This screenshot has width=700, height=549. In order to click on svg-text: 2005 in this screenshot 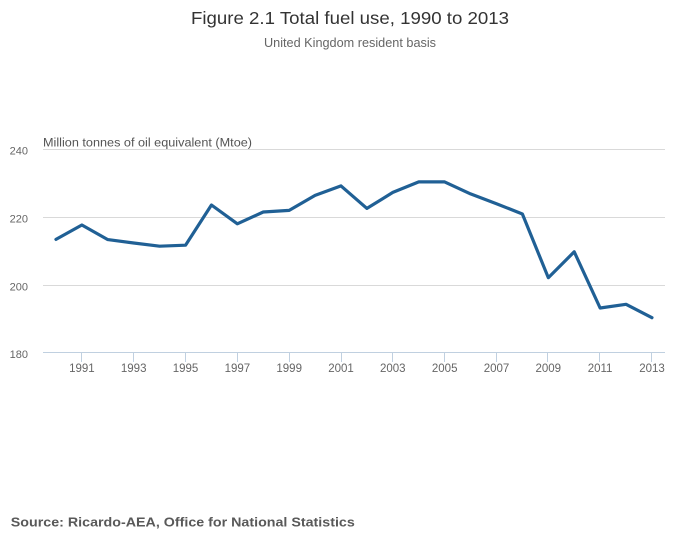, I will do `click(445, 369)`.